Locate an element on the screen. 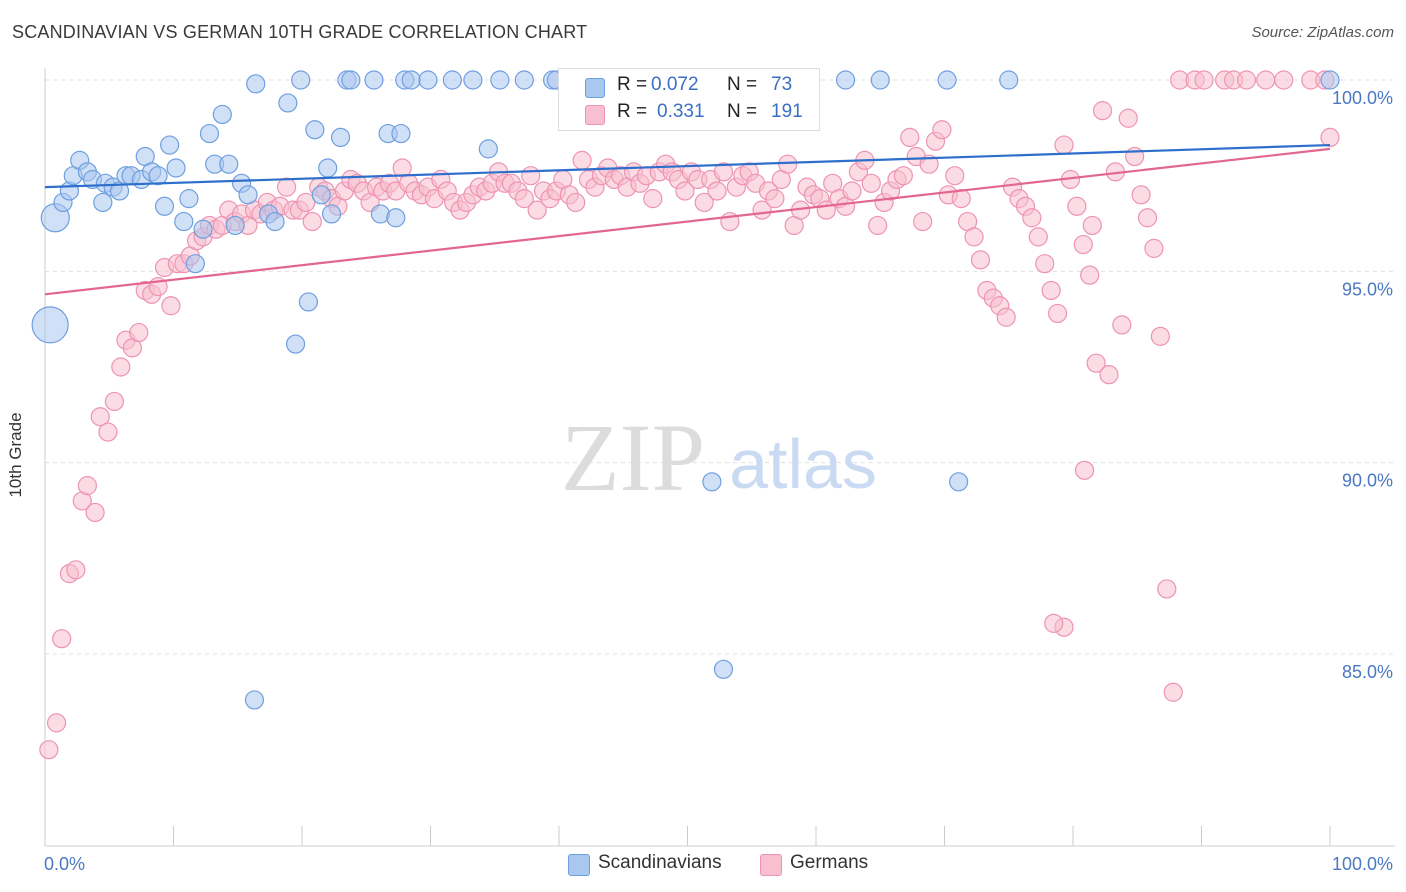 This screenshot has width=1406, height=892. legend-swatch-germans is located at coordinates (771, 865).